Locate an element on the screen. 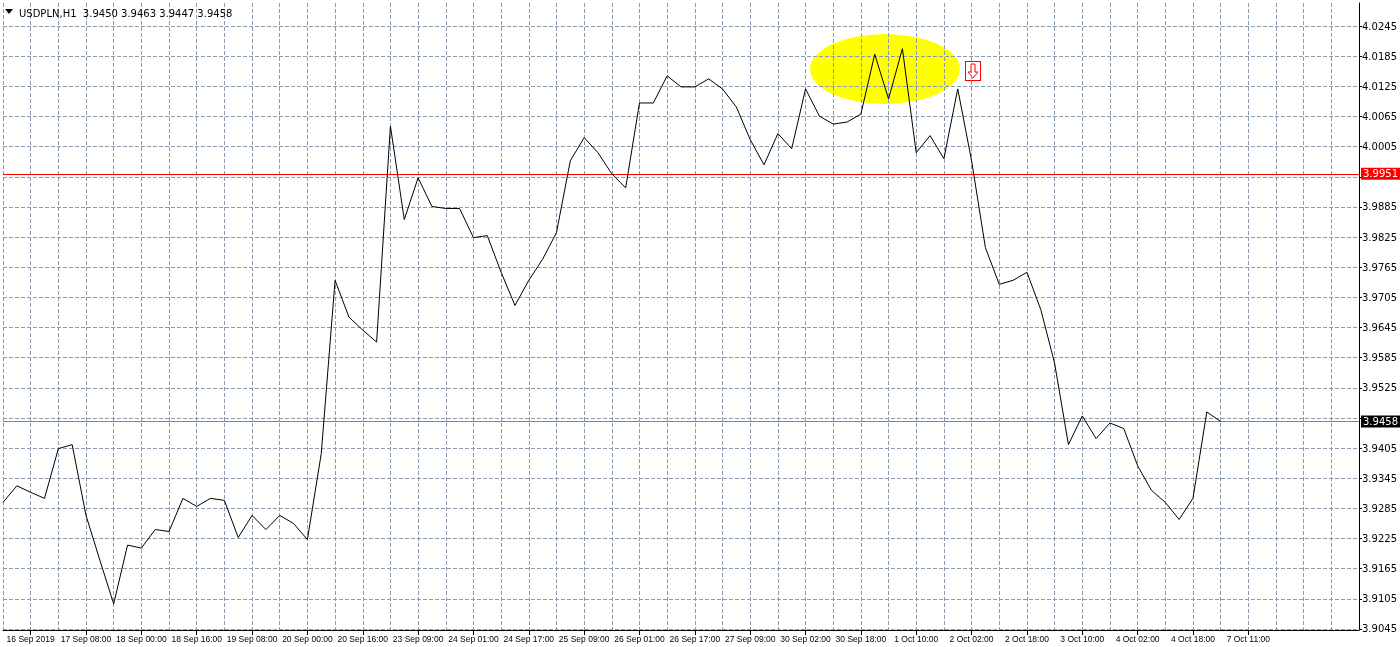 This screenshot has width=1400, height=647. y-tick-label: 3.9825 is located at coordinates (1380, 237).